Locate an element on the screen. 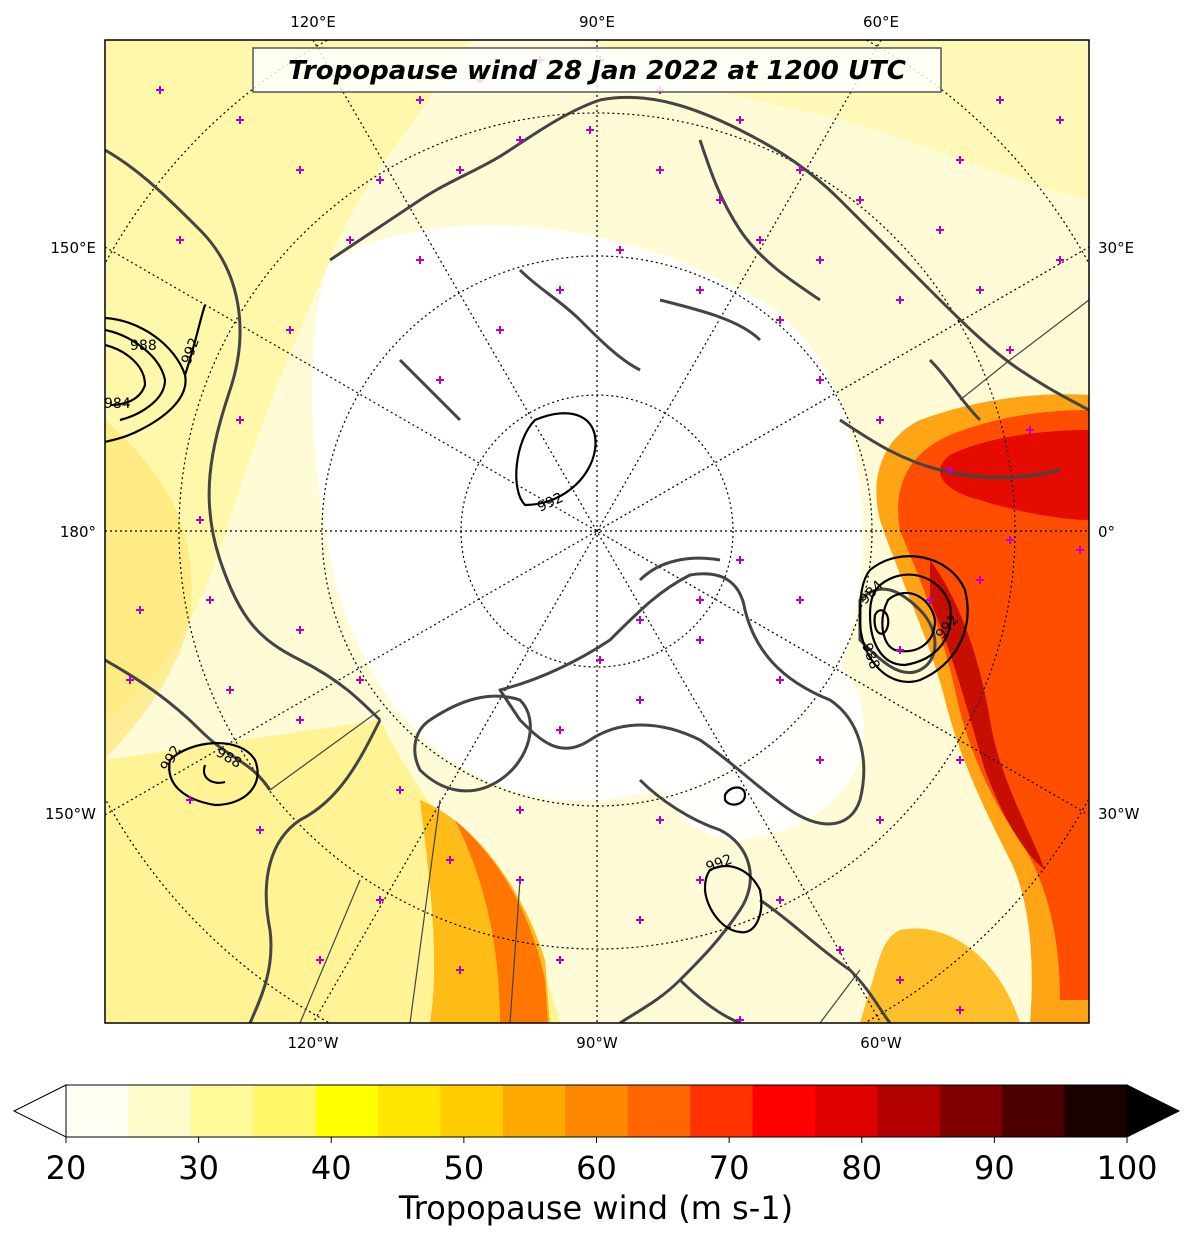 This screenshot has width=1192, height=1238. colorbar-max-extend is located at coordinates (1153, 1111).